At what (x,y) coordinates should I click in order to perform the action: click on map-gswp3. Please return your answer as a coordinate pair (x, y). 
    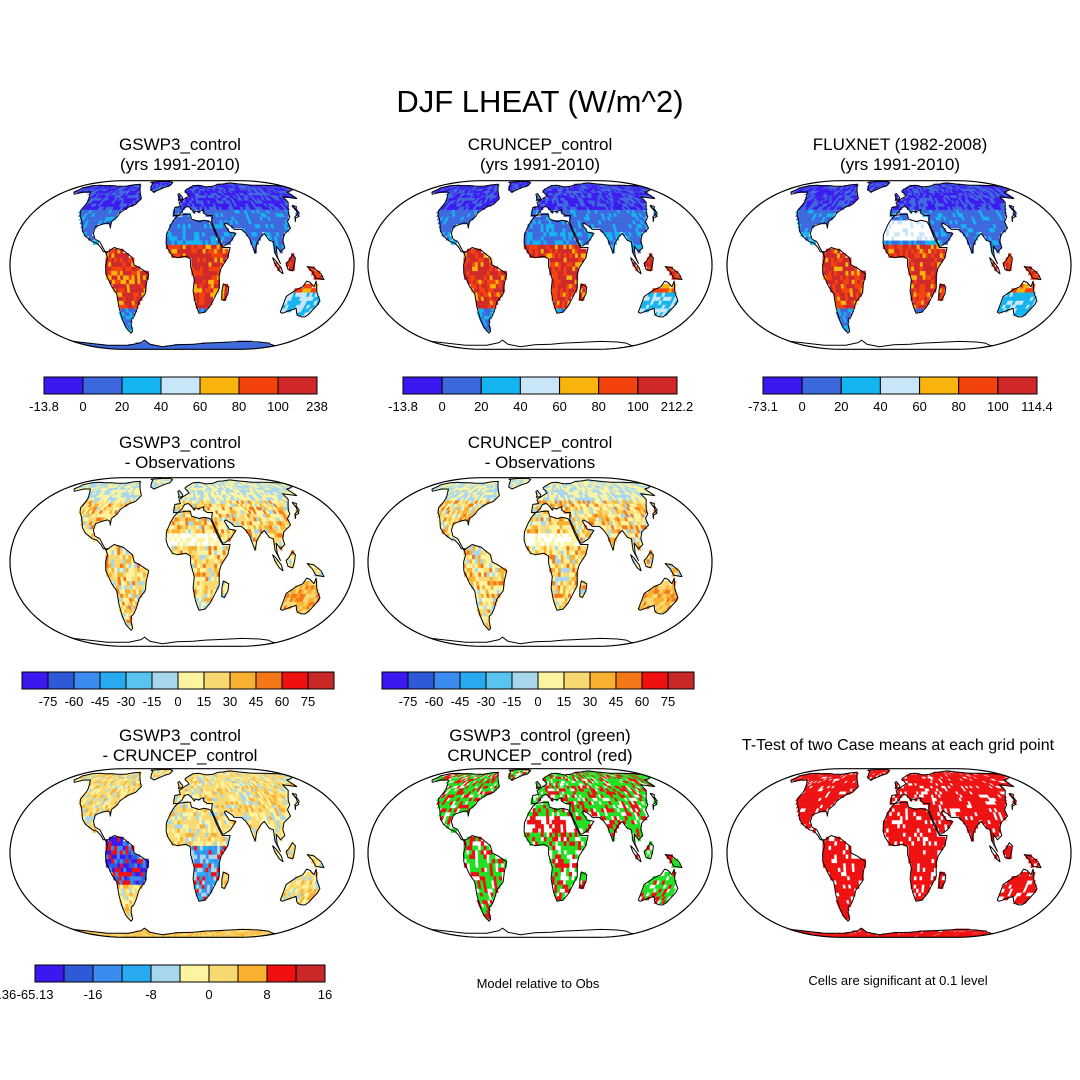
    Looking at the image, I should click on (182, 265).